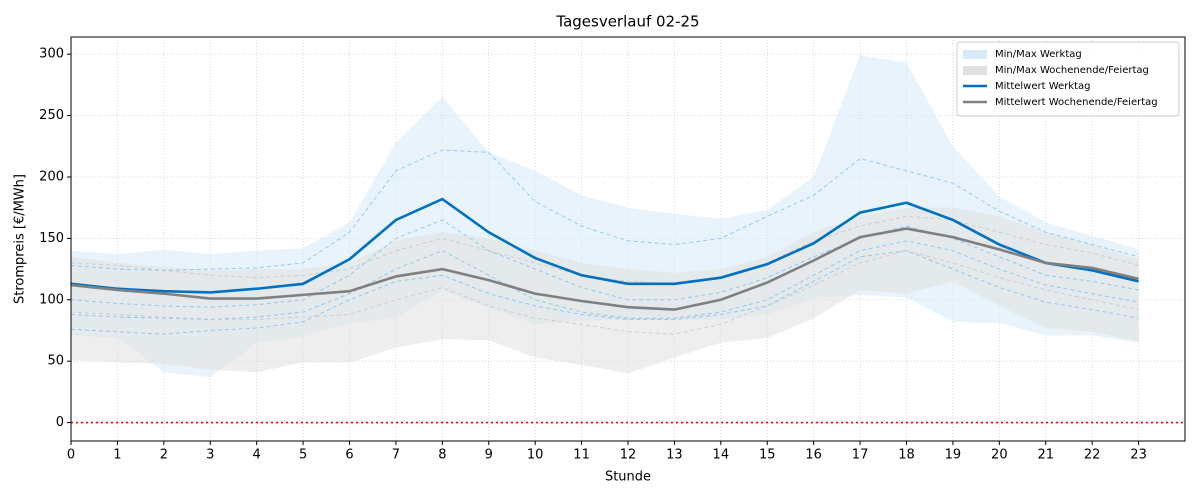 The height and width of the screenshot is (500, 1200). I want to click on x-tick-label: 23, so click(1138, 455).